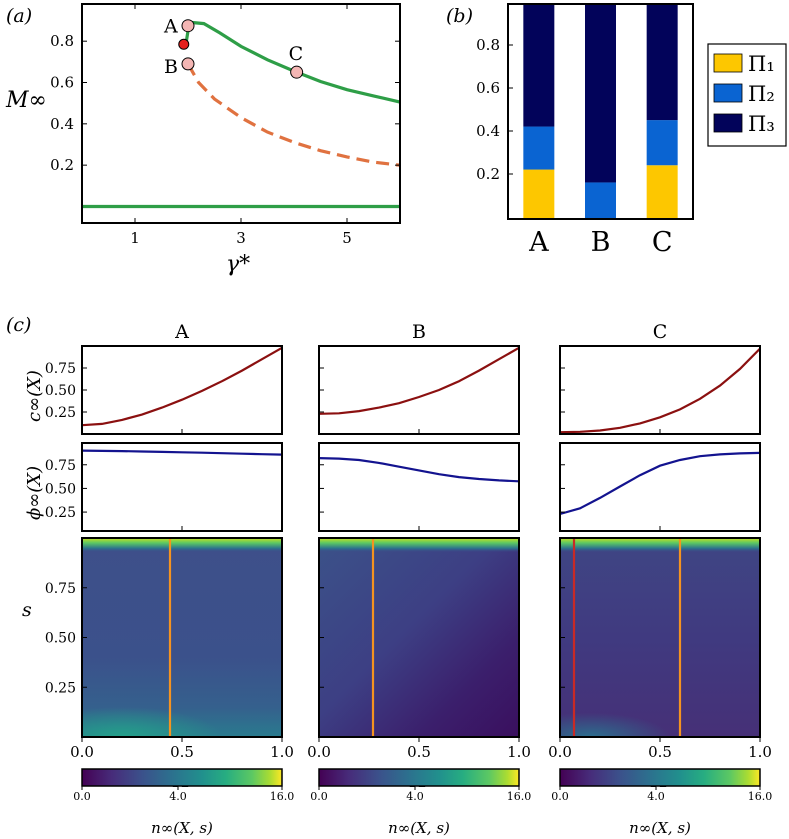 Image resolution: width=789 pixels, height=839 pixels. I want to click on panel-a-xticks: 1 3 5, so click(241, 125).